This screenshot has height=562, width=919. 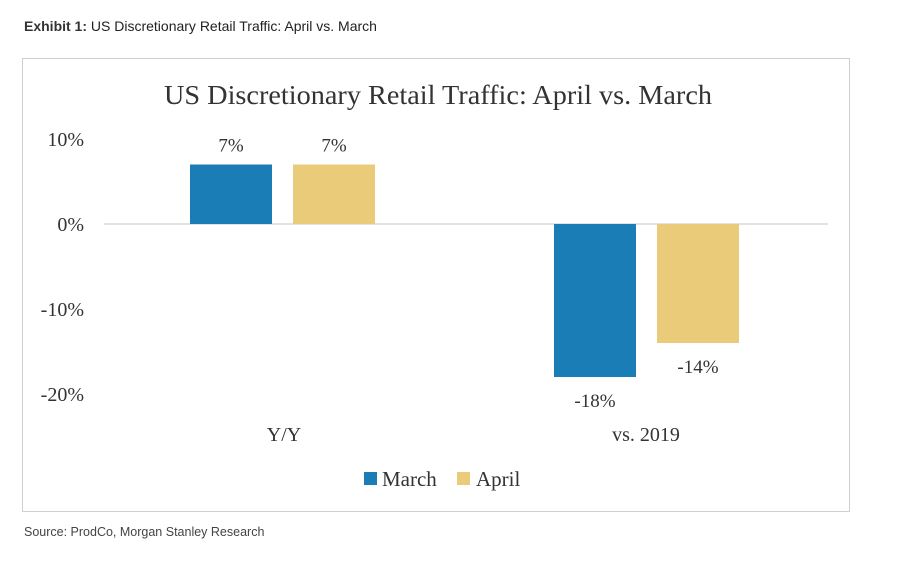 What do you see at coordinates (231, 194) in the screenshot?
I see `bar-march-yy` at bounding box center [231, 194].